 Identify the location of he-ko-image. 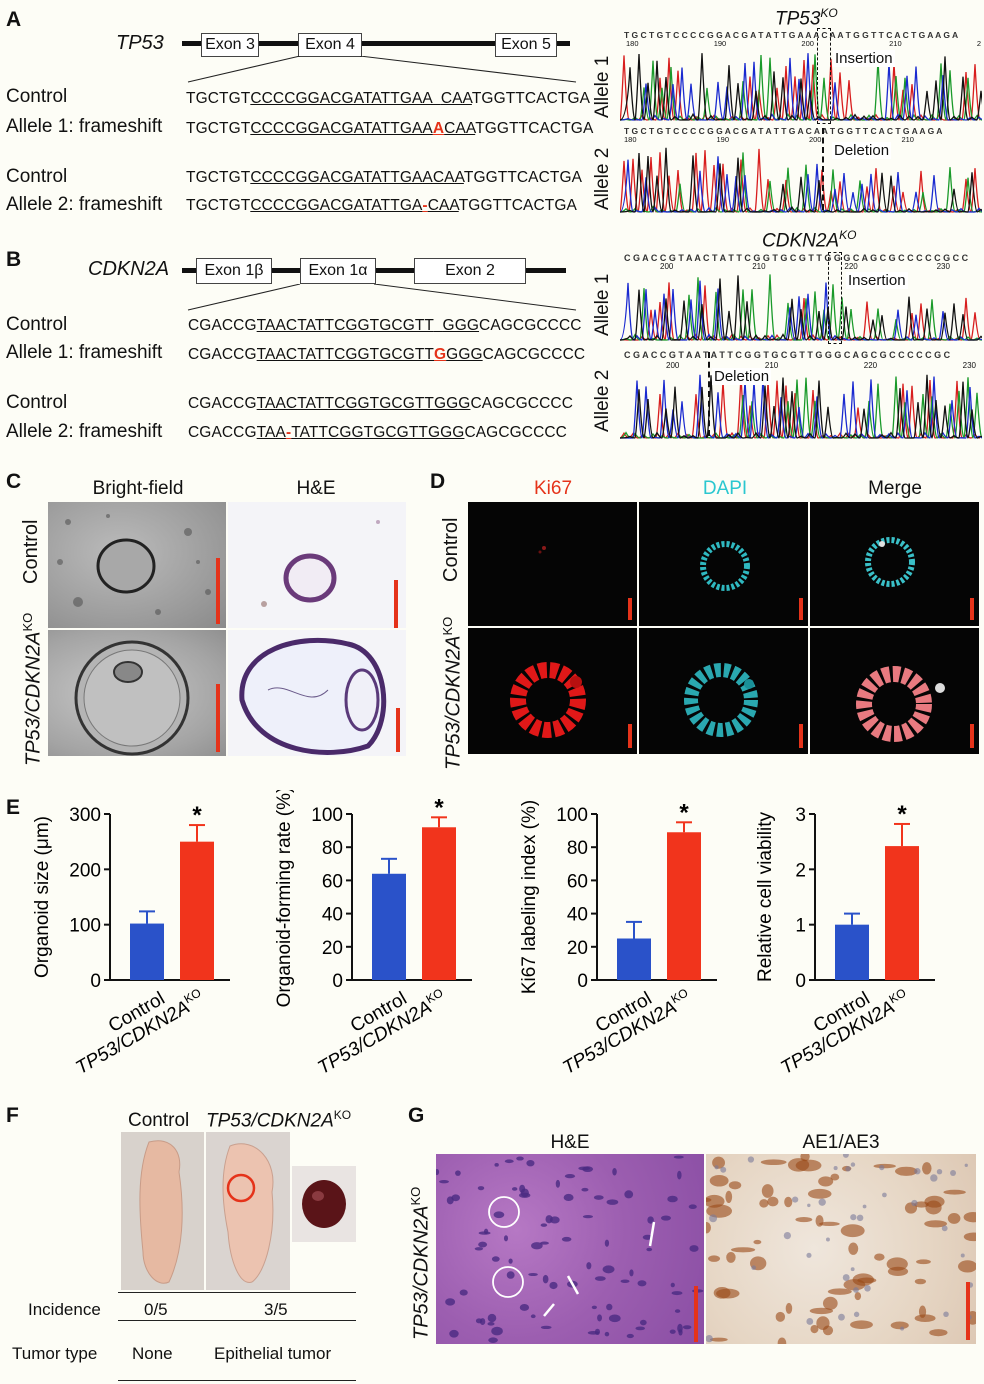
(317, 693).